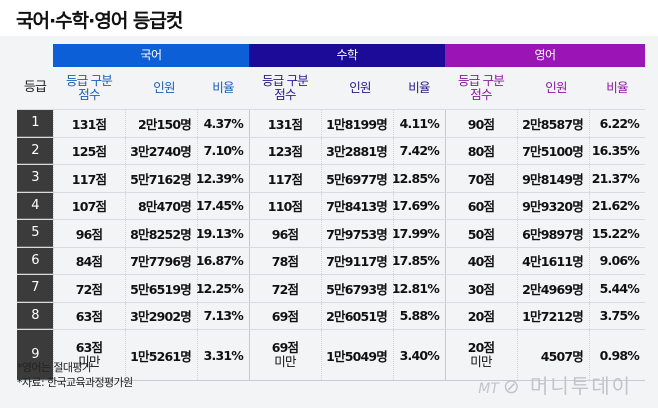  I want to click on kor-count-cell: 3만2902명, so click(161, 317).